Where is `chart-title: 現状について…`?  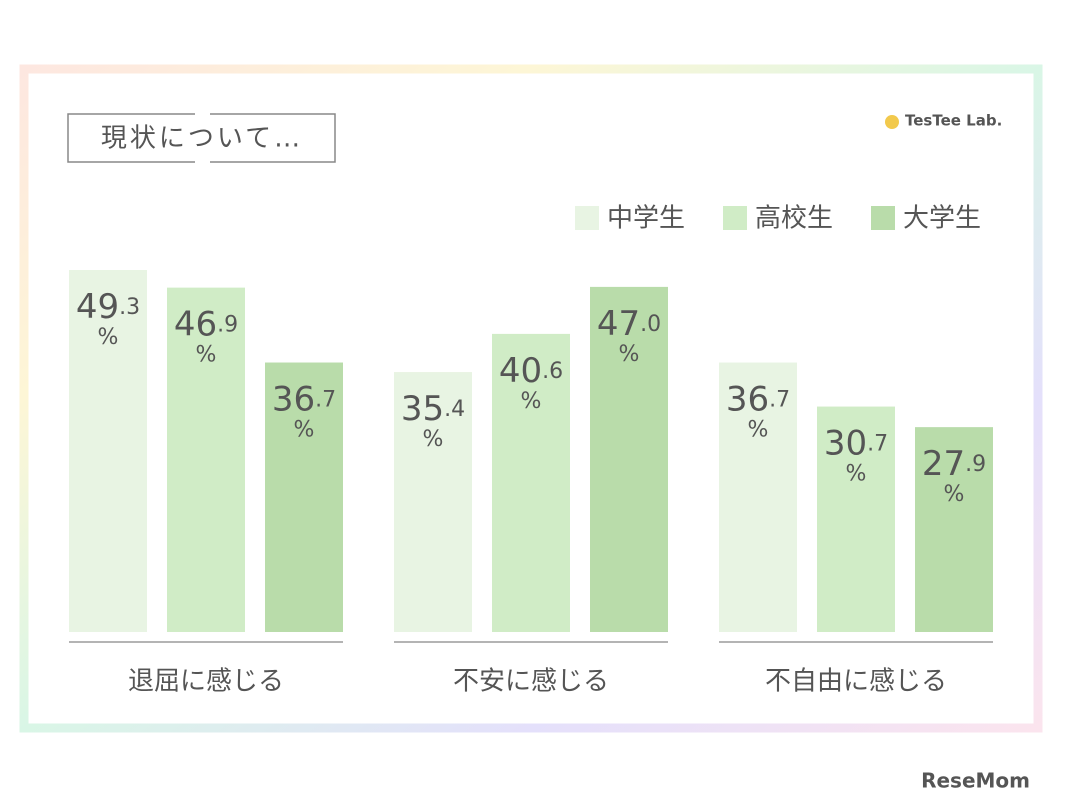 chart-title: 現状について… is located at coordinates (202, 139).